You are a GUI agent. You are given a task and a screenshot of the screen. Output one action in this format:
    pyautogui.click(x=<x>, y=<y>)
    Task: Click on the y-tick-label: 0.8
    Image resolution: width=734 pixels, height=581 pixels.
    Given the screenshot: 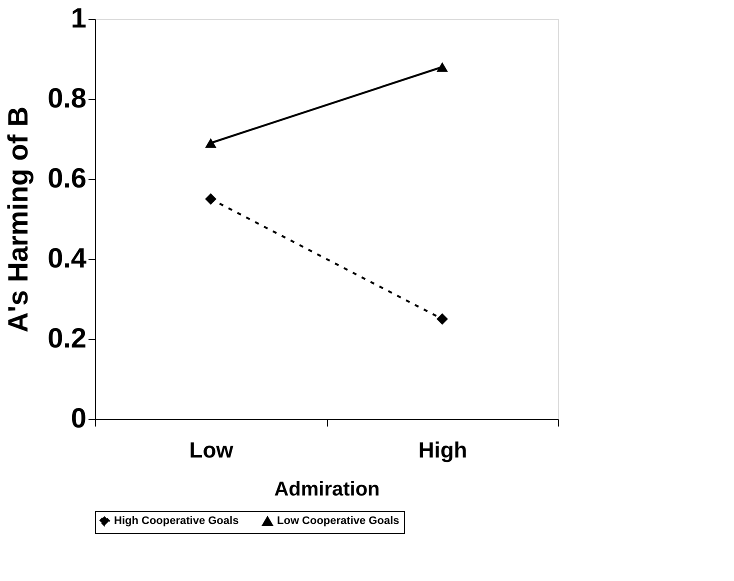 What is the action you would take?
    pyautogui.click(x=67, y=98)
    